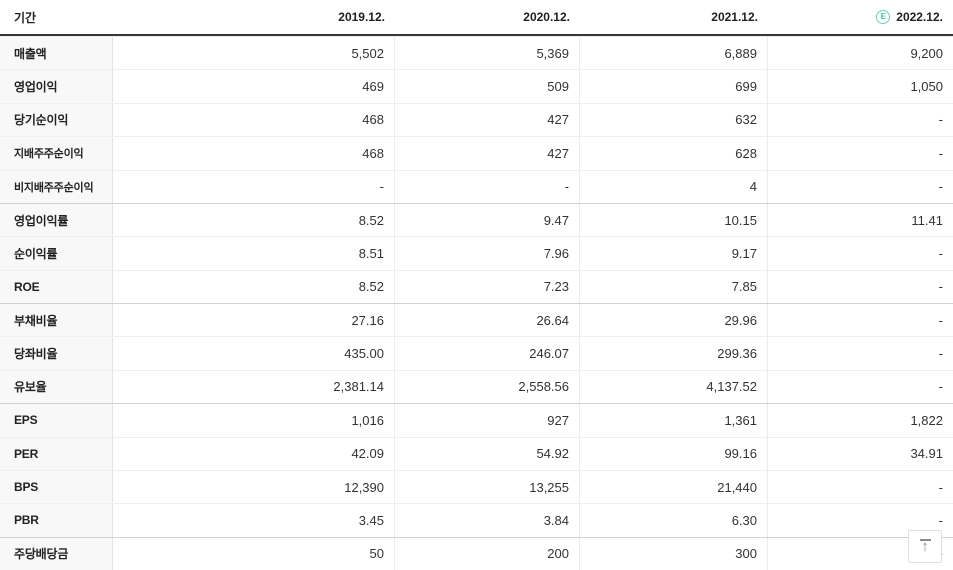  I want to click on table-row: 당좌비율 435.00 246.07 299.36-, so click(476, 353).